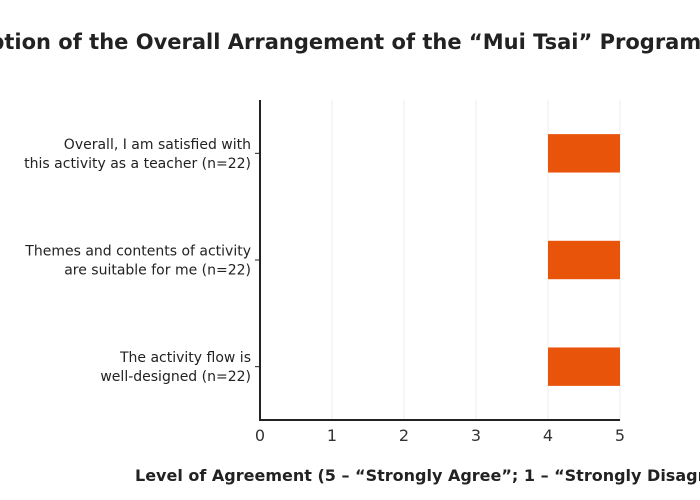  I want to click on x-tick-label: 1, so click(332, 435).